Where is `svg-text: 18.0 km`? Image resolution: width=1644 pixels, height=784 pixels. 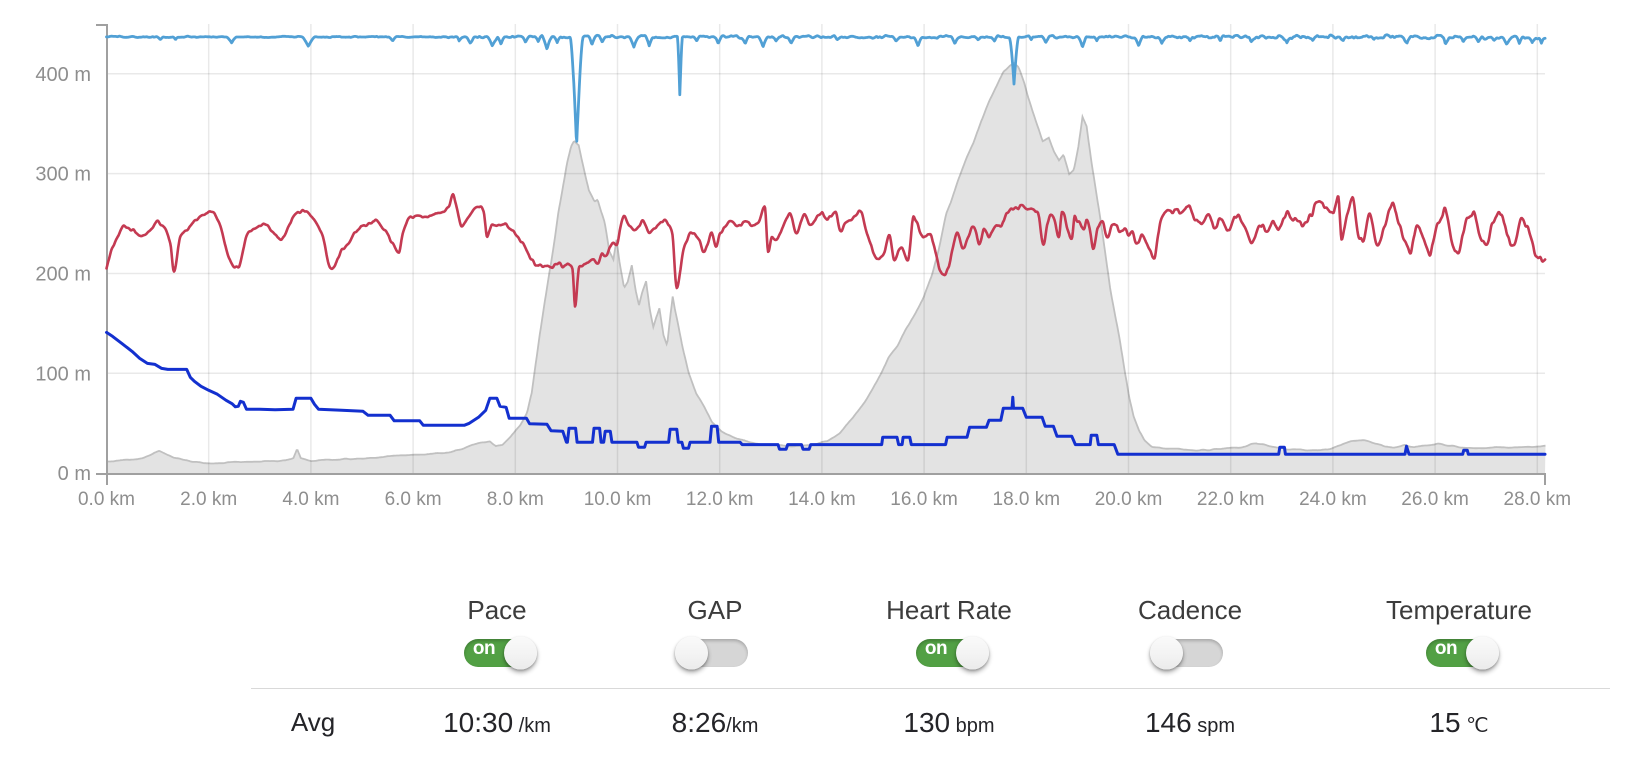
svg-text: 18.0 km is located at coordinates (1027, 499).